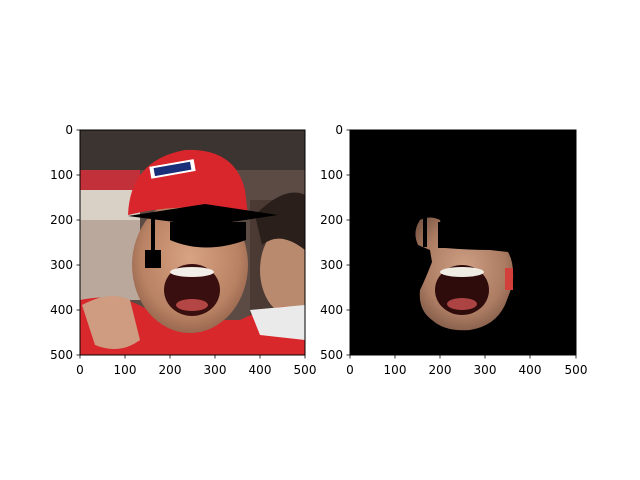  Describe the element at coordinates (331, 175) in the screenshot. I see `right-y-tick-label: 100` at that location.